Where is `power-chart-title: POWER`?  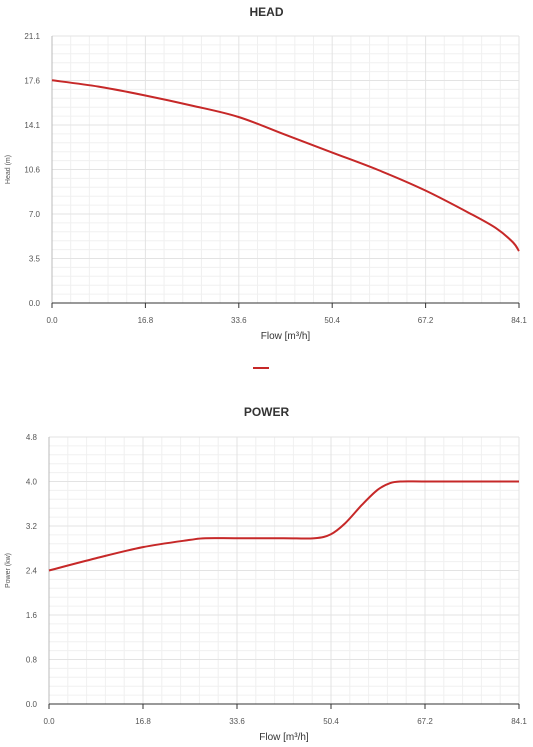 power-chart-title: POWER is located at coordinates (266, 412).